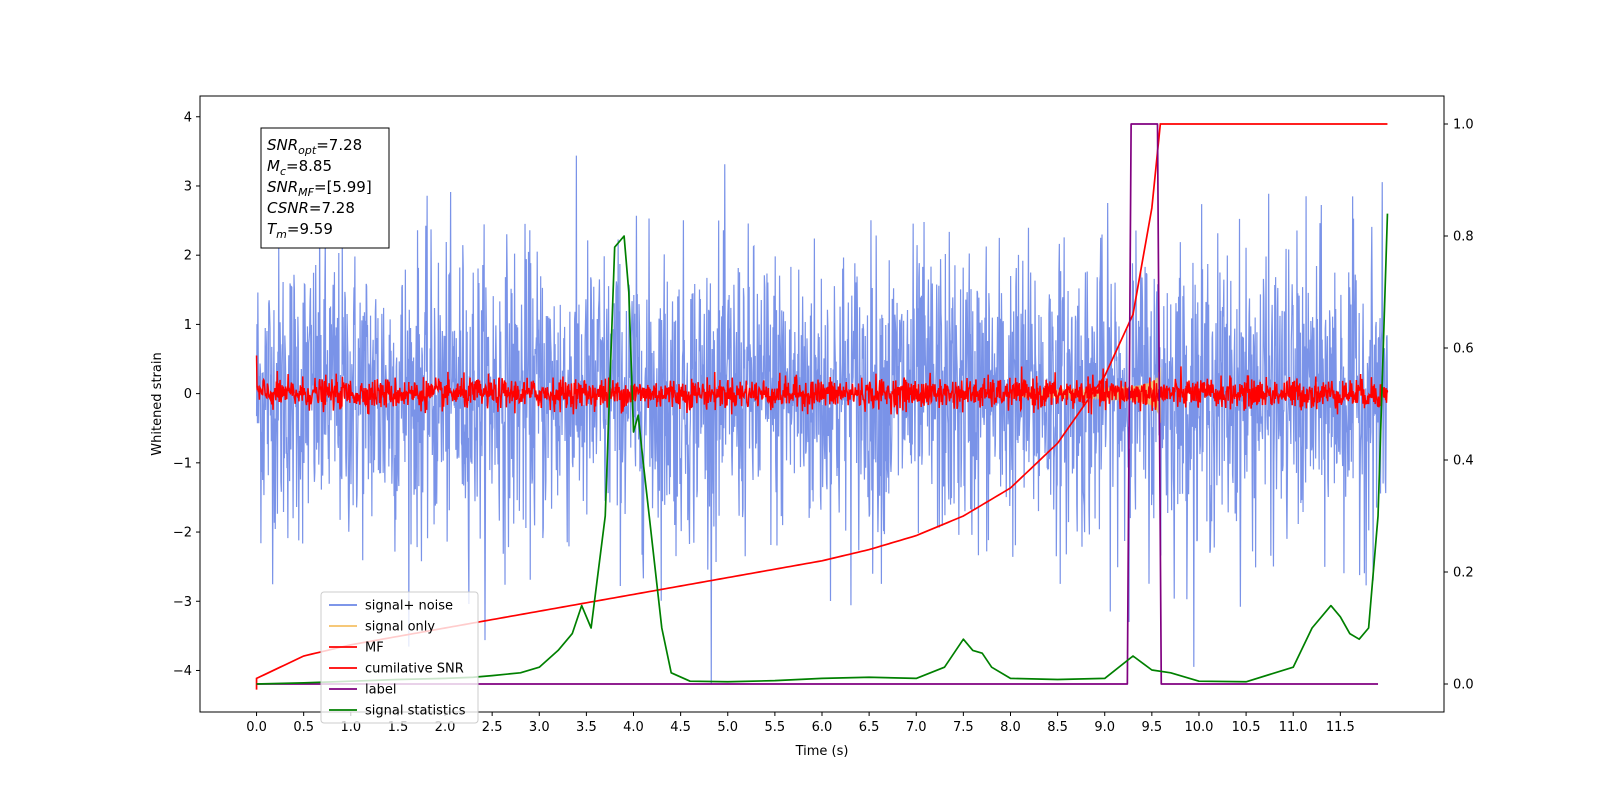 The width and height of the screenshot is (1600, 800). I want to click on annotation-box-frame, so click(325, 188).